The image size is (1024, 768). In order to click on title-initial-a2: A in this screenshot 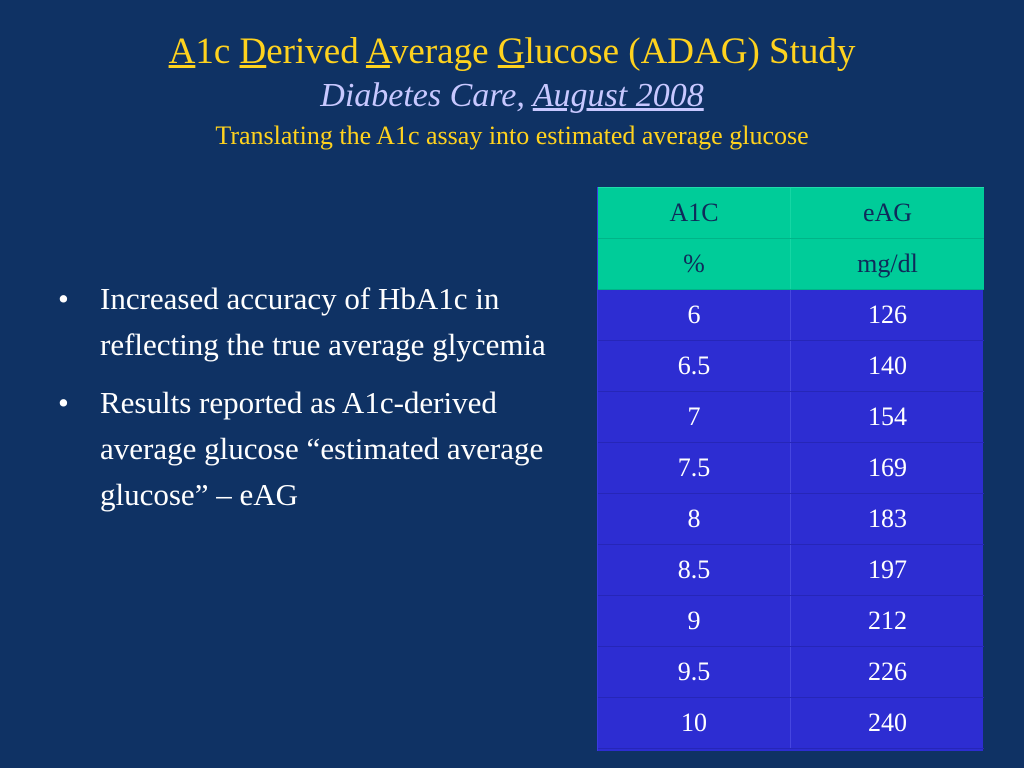, I will do `click(377, 51)`.